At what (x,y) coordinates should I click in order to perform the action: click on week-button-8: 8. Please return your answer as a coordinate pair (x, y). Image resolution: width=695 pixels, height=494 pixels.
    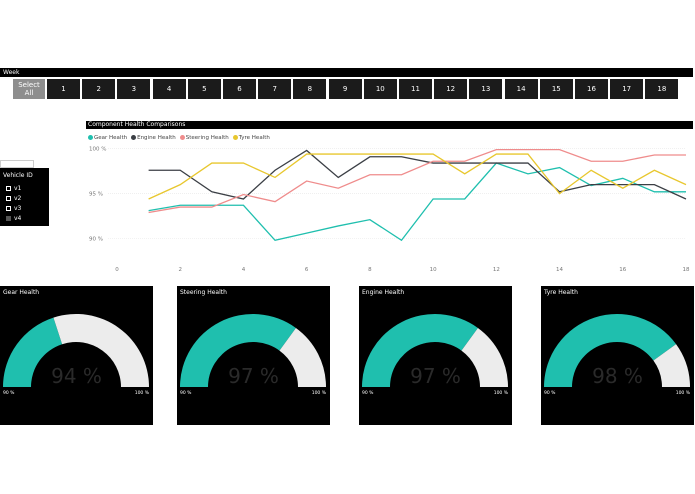
    Looking at the image, I should click on (310, 89).